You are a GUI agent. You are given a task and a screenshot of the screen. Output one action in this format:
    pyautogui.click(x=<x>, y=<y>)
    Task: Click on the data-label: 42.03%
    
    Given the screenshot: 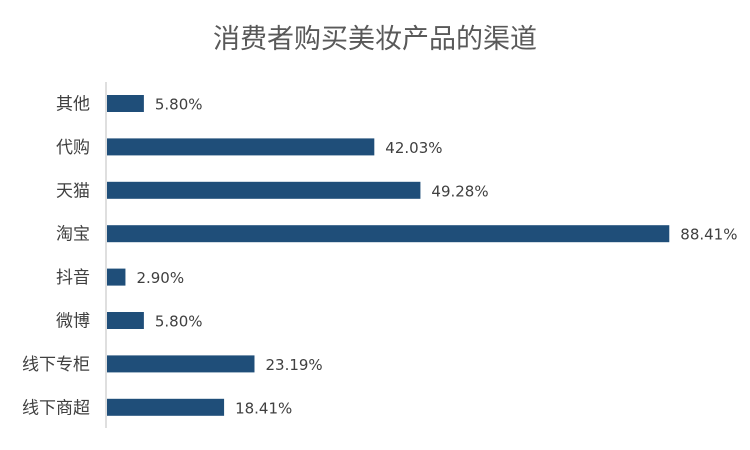 What is the action you would take?
    pyautogui.click(x=413, y=148)
    